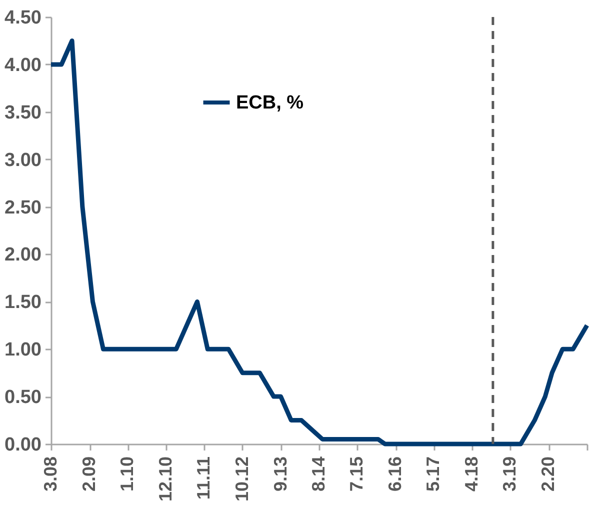 This screenshot has height=506, width=599. I want to click on y-tick-label: 2.00, so click(23, 255).